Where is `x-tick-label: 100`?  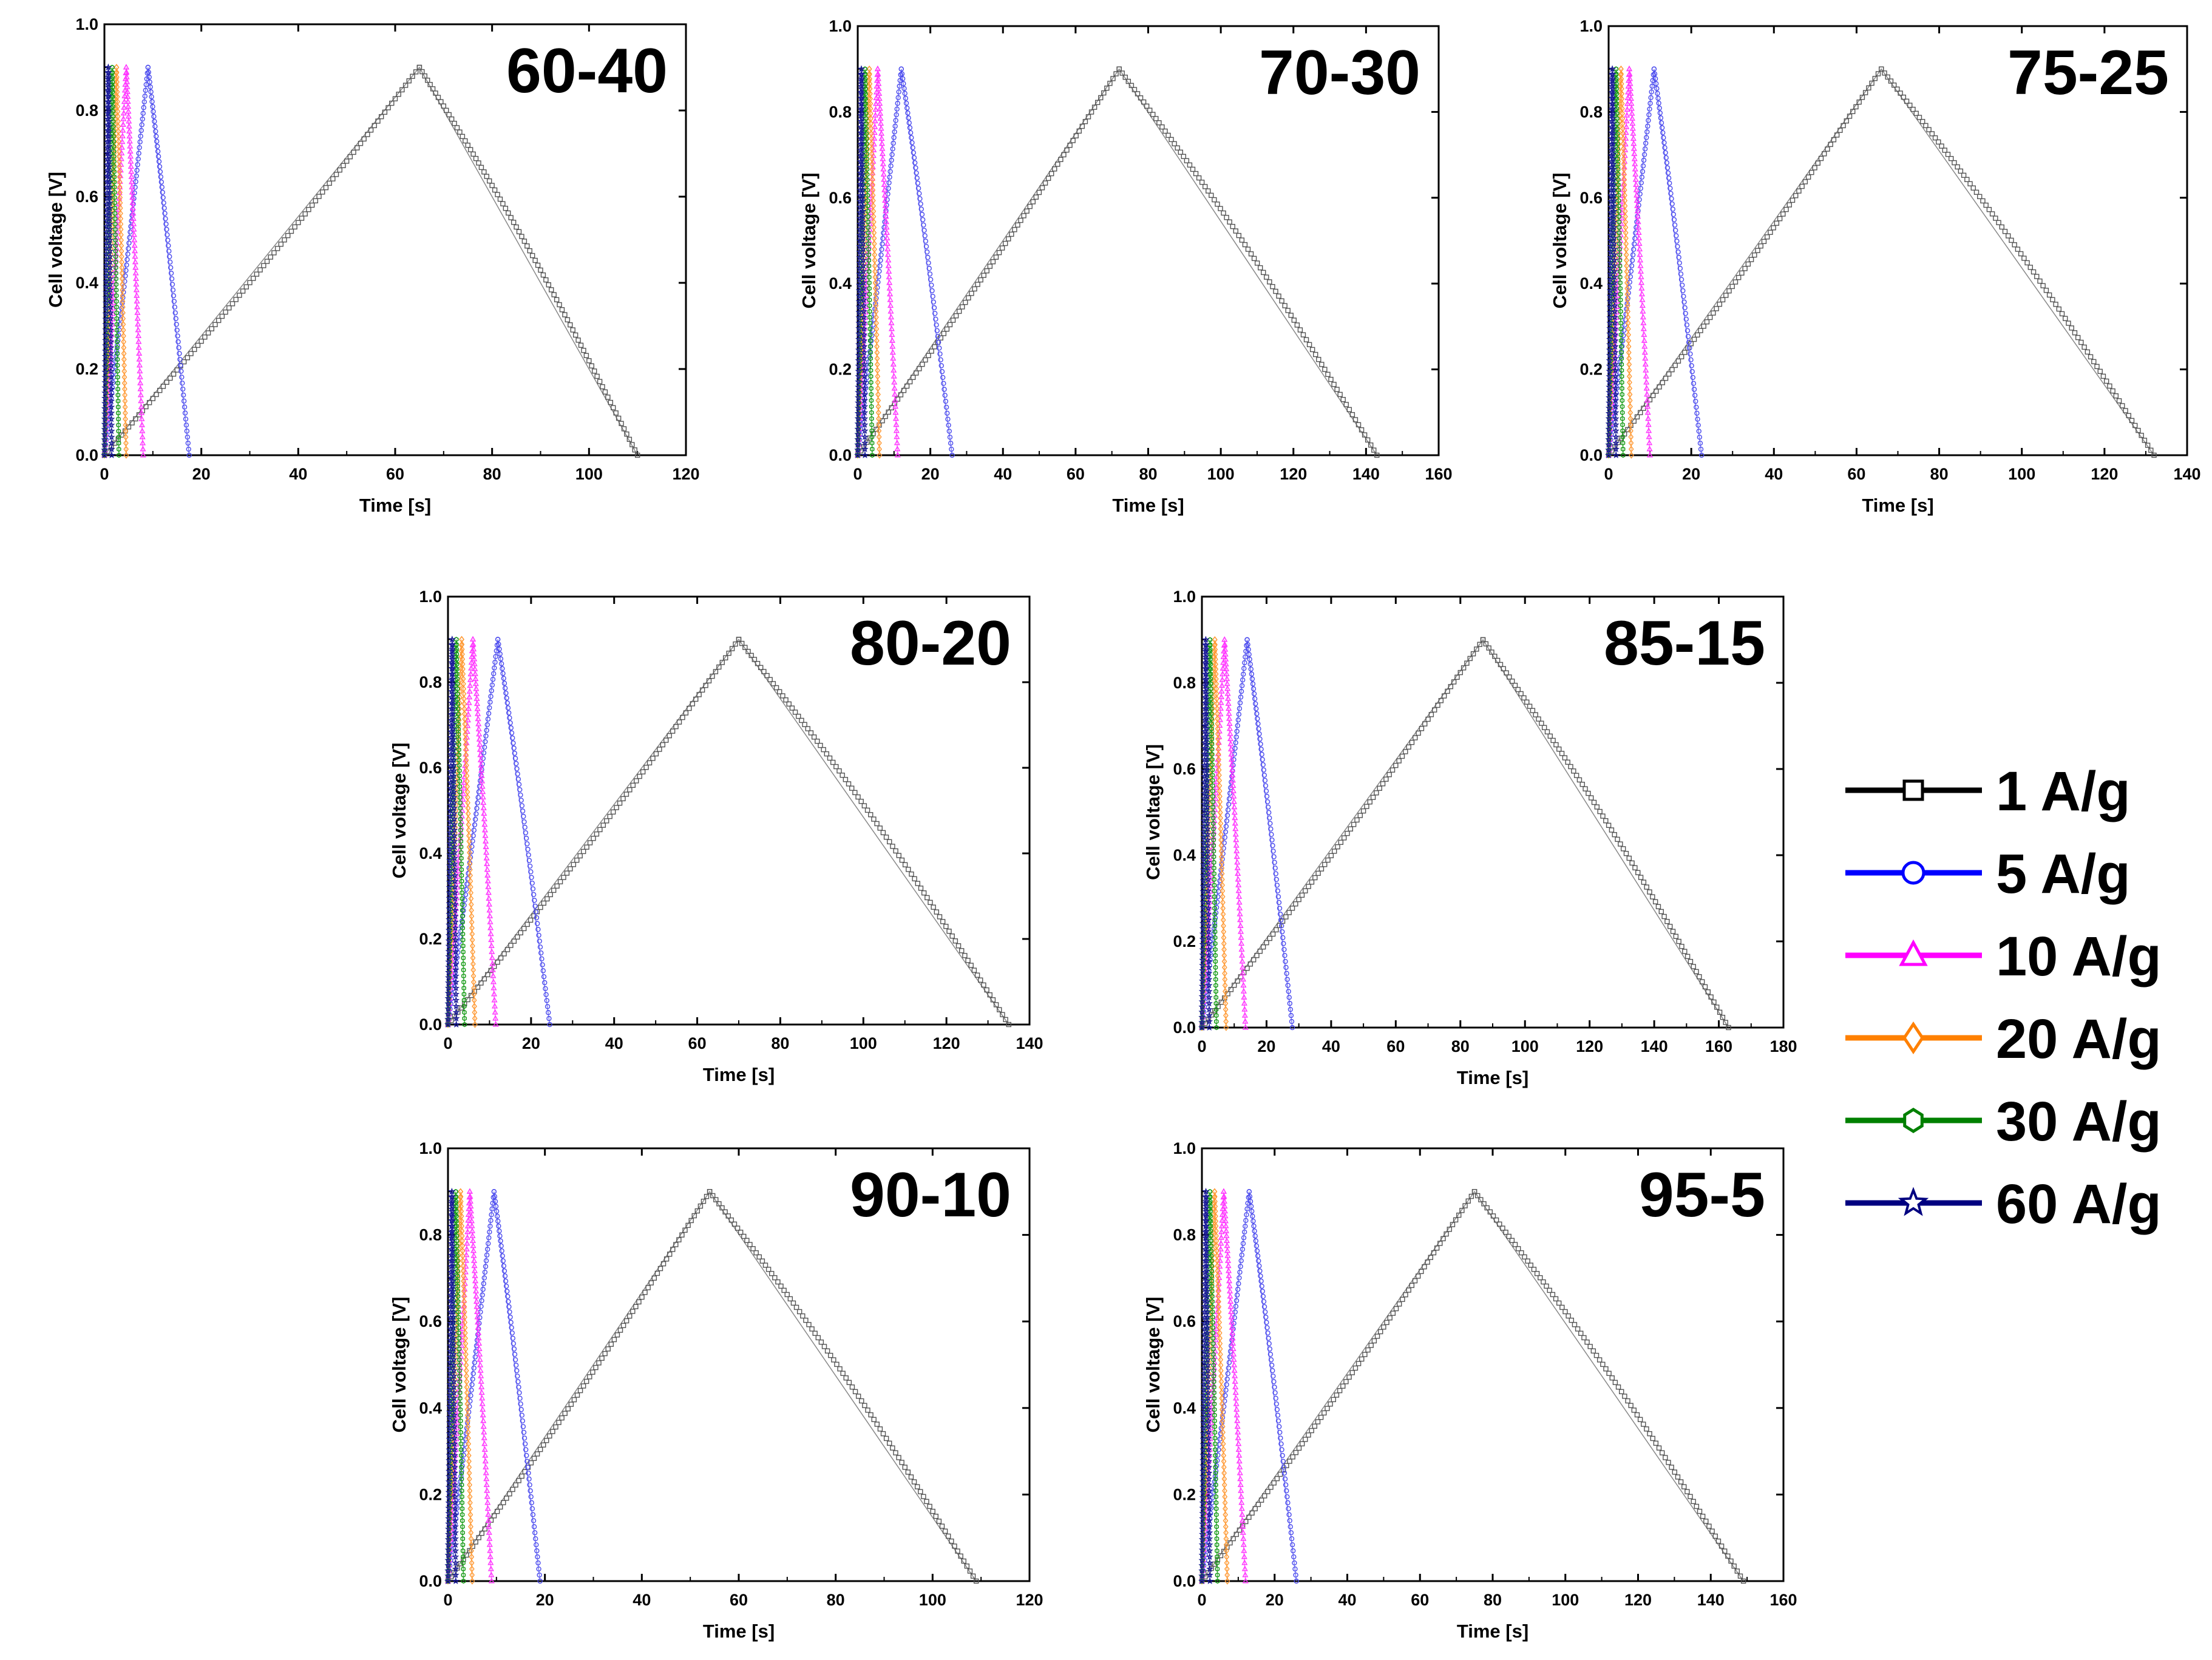
x-tick-label: 100 is located at coordinates (589, 474).